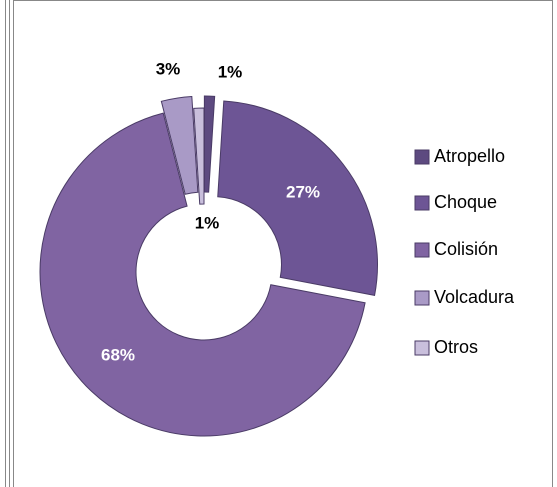 The image size is (557, 487). Describe the element at coordinates (303, 191) in the screenshot. I see `data-label: 27%` at that location.